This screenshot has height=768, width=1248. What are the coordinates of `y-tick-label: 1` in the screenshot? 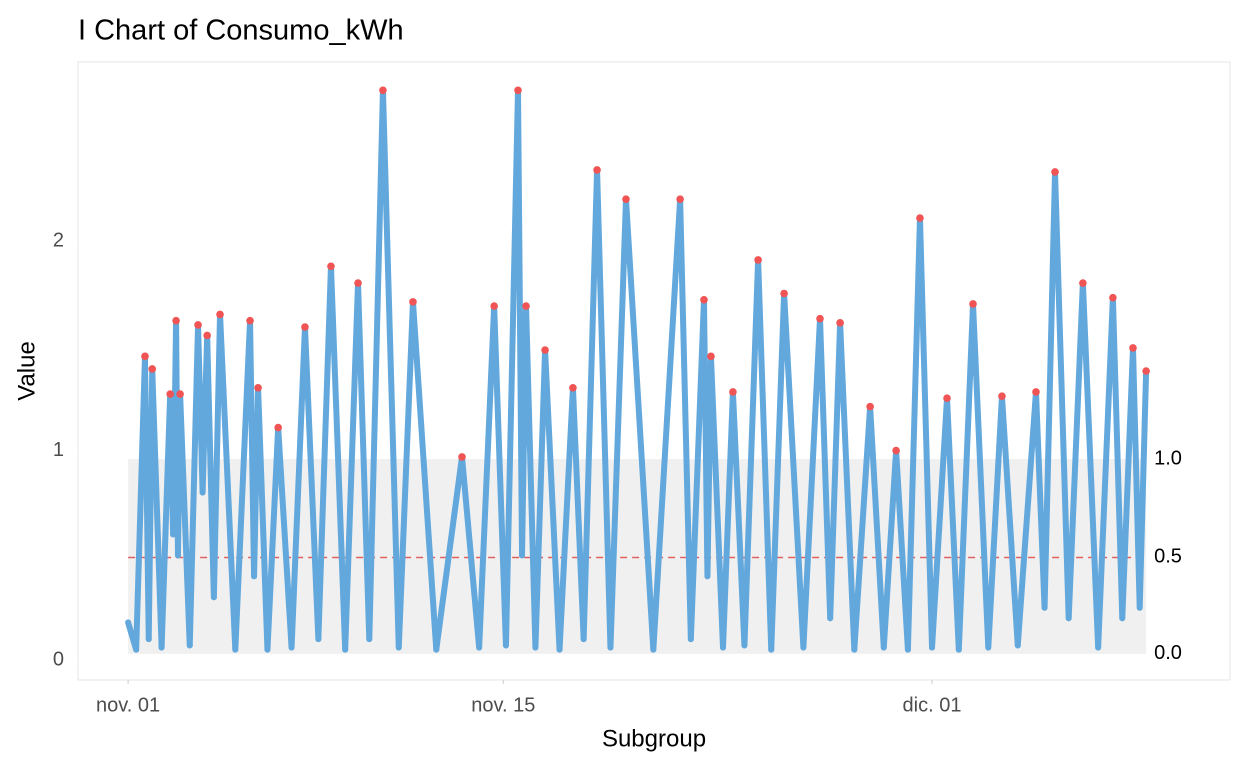 It's located at (58, 450).